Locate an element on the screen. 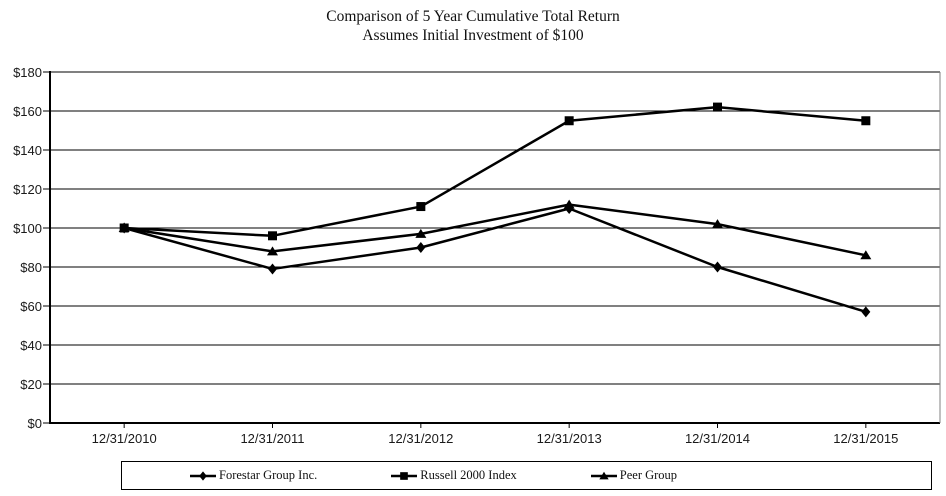  legend-item-diamond: Forestar Group Inc. is located at coordinates (253, 475).